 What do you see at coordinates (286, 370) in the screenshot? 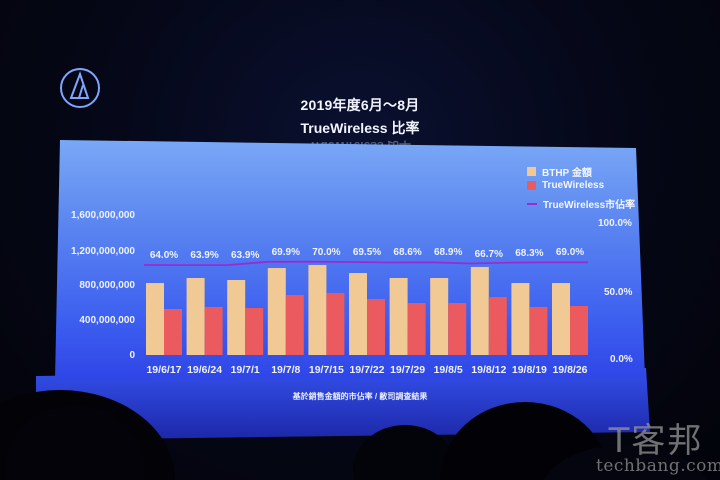
I see `x-axis-label: 19/7/8` at bounding box center [286, 370].